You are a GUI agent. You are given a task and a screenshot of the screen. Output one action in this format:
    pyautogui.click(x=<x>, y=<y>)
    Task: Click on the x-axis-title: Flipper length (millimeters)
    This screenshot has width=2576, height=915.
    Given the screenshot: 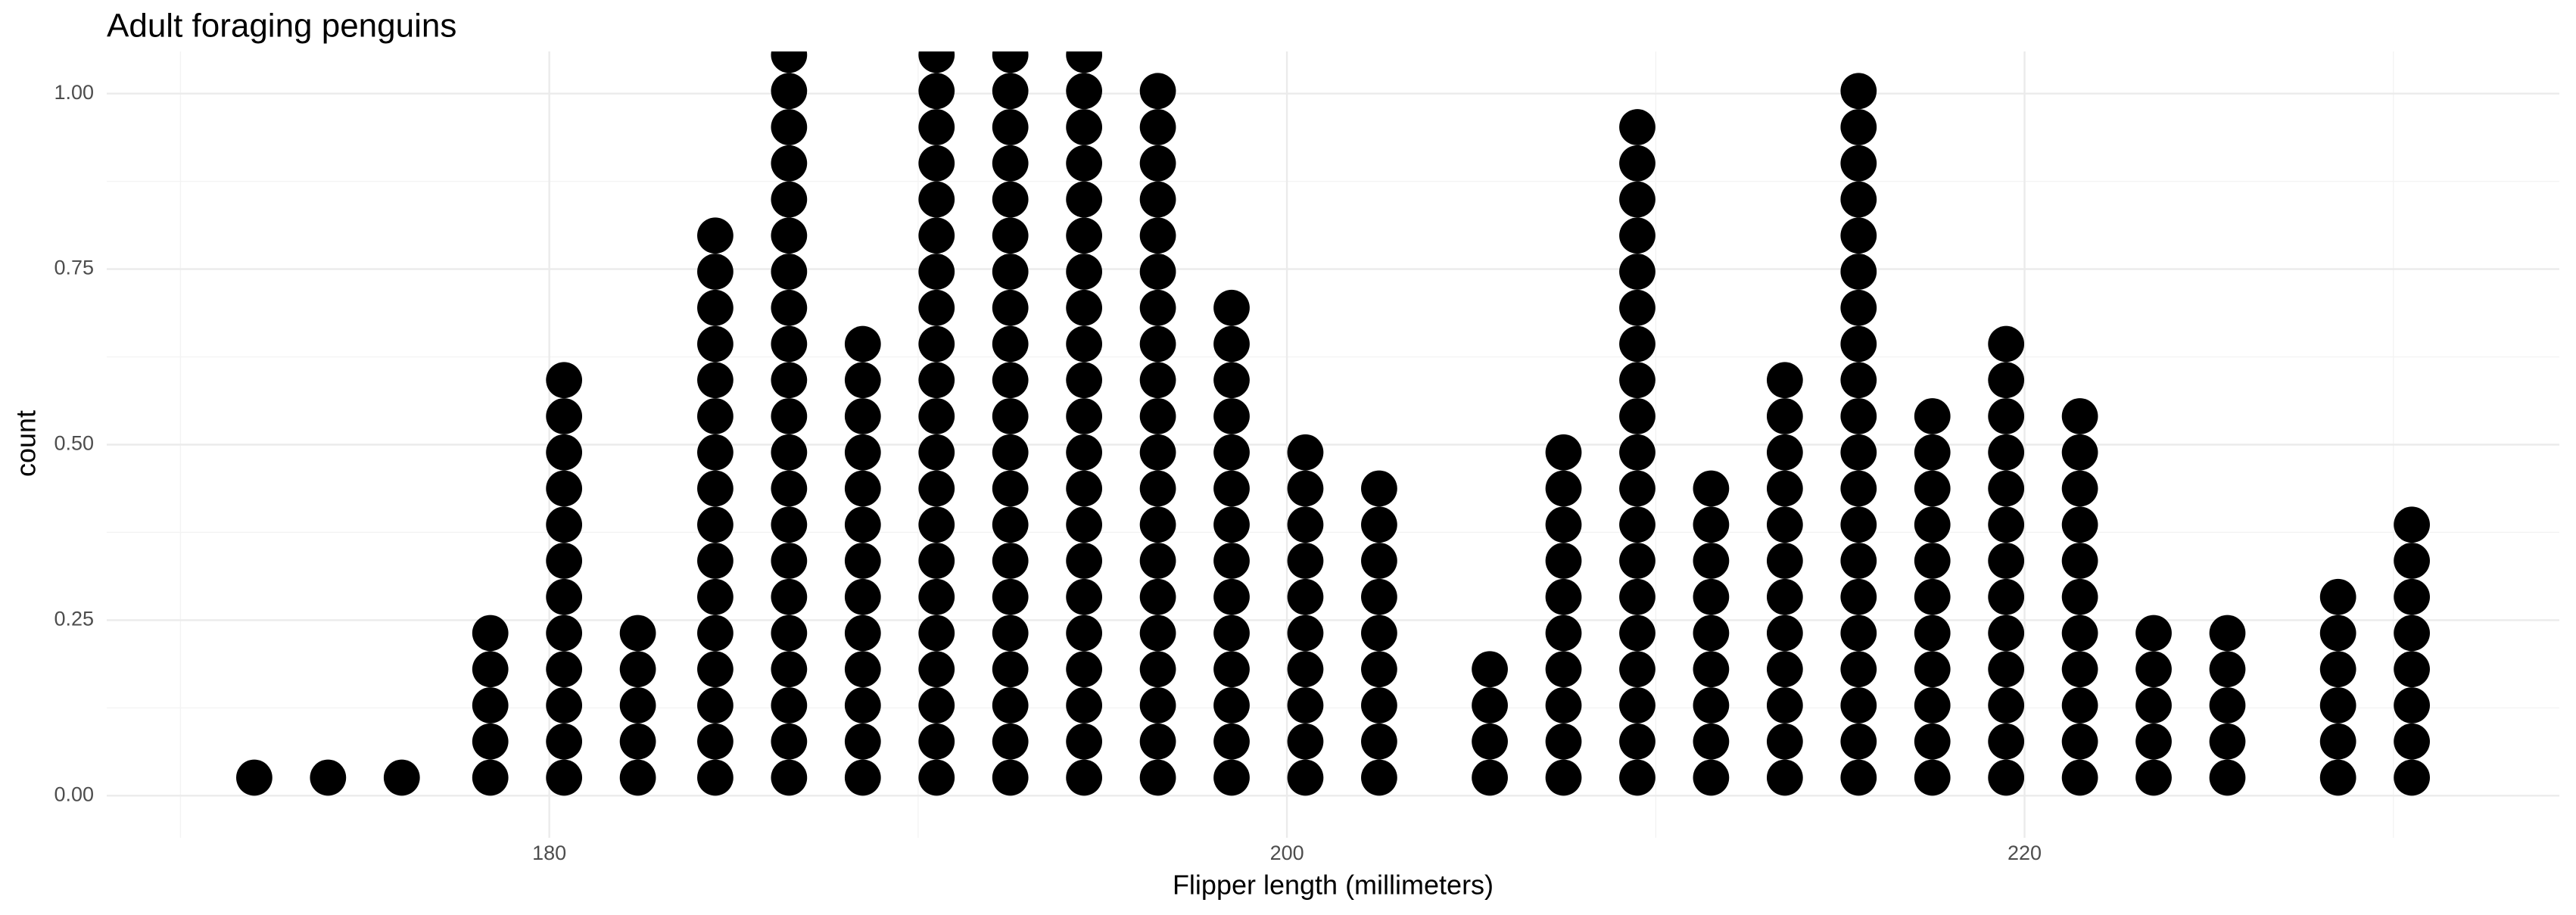 What is the action you would take?
    pyautogui.click(x=1333, y=886)
    